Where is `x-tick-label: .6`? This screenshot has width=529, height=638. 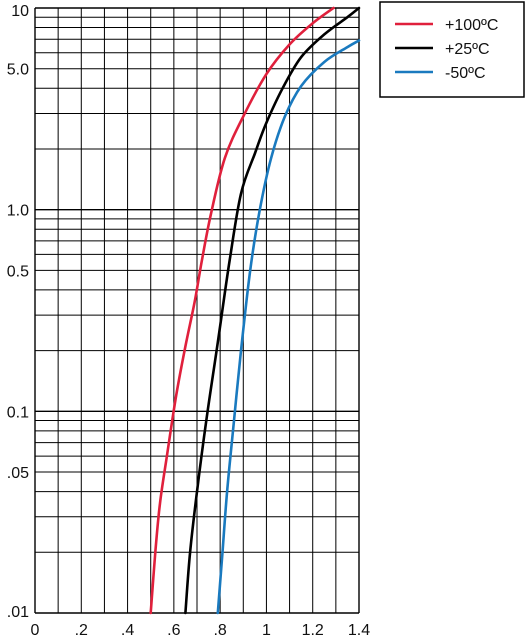
x-tick-label: .6 is located at coordinates (173, 630).